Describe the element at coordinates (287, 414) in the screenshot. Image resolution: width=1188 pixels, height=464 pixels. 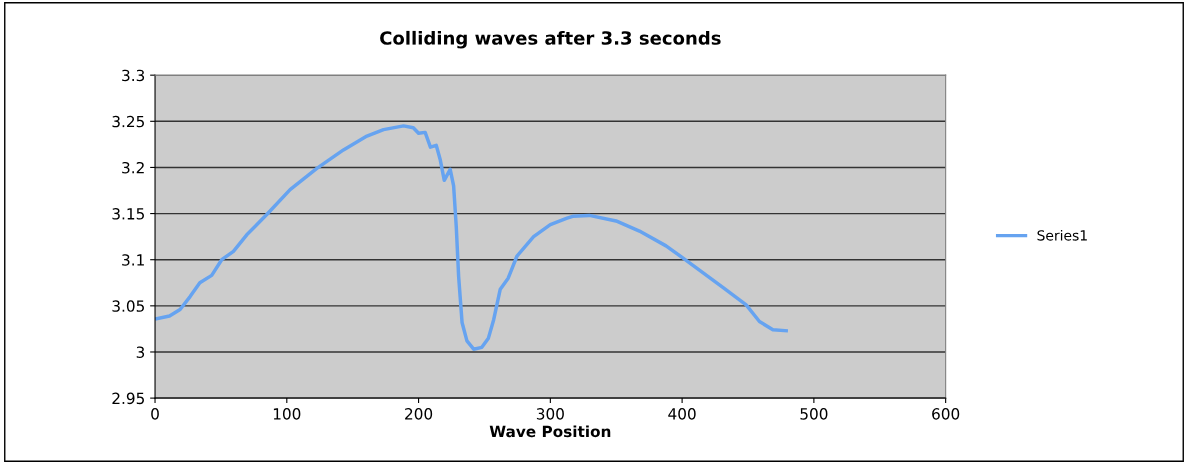
I see `x-tick-label: 100` at that location.